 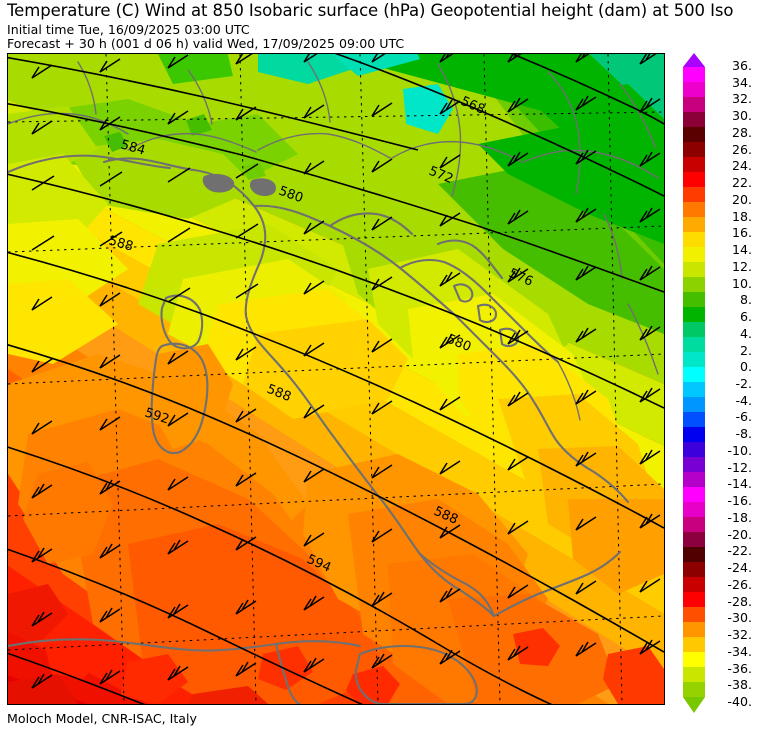 I want to click on colorbar-tick-label: 0., so click(x=745, y=367).